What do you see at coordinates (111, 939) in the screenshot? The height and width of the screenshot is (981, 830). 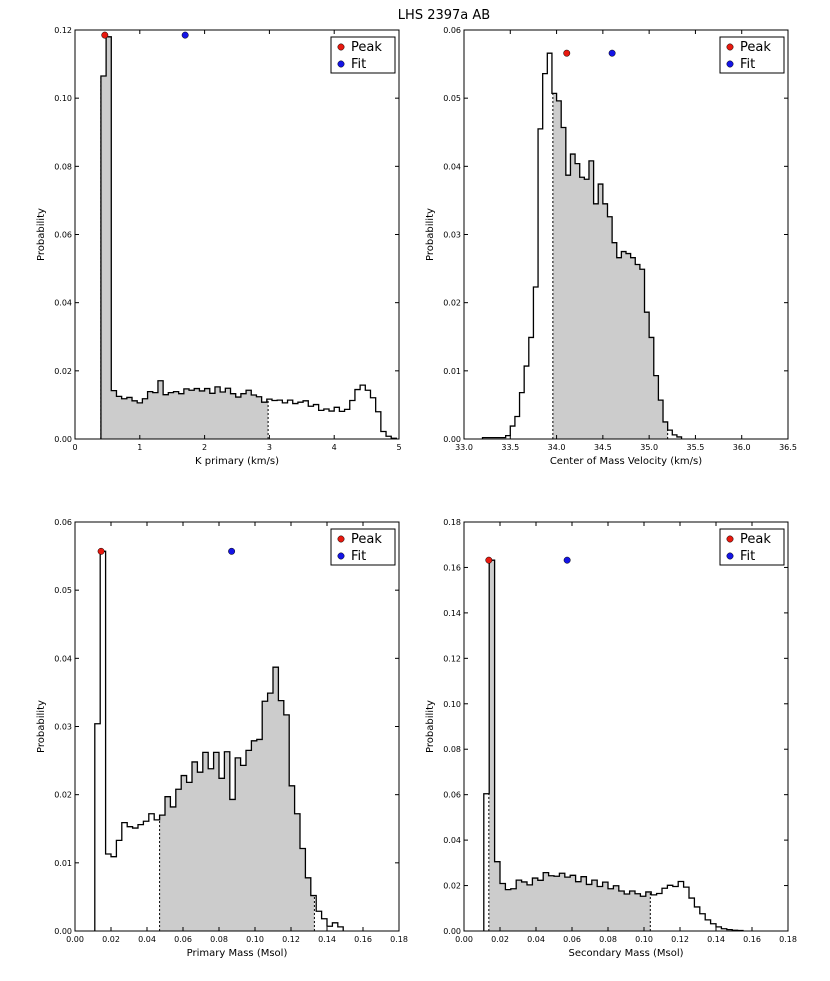 I see `x-tick-label: 0.02` at bounding box center [111, 939].